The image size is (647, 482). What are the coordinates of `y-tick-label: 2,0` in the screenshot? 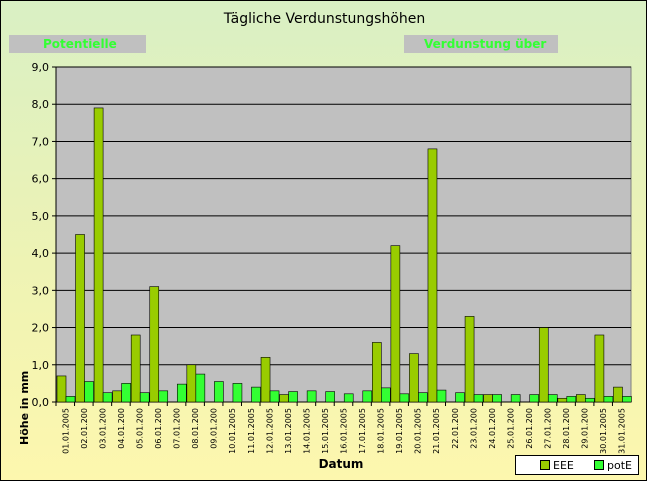 It's located at (41, 328).